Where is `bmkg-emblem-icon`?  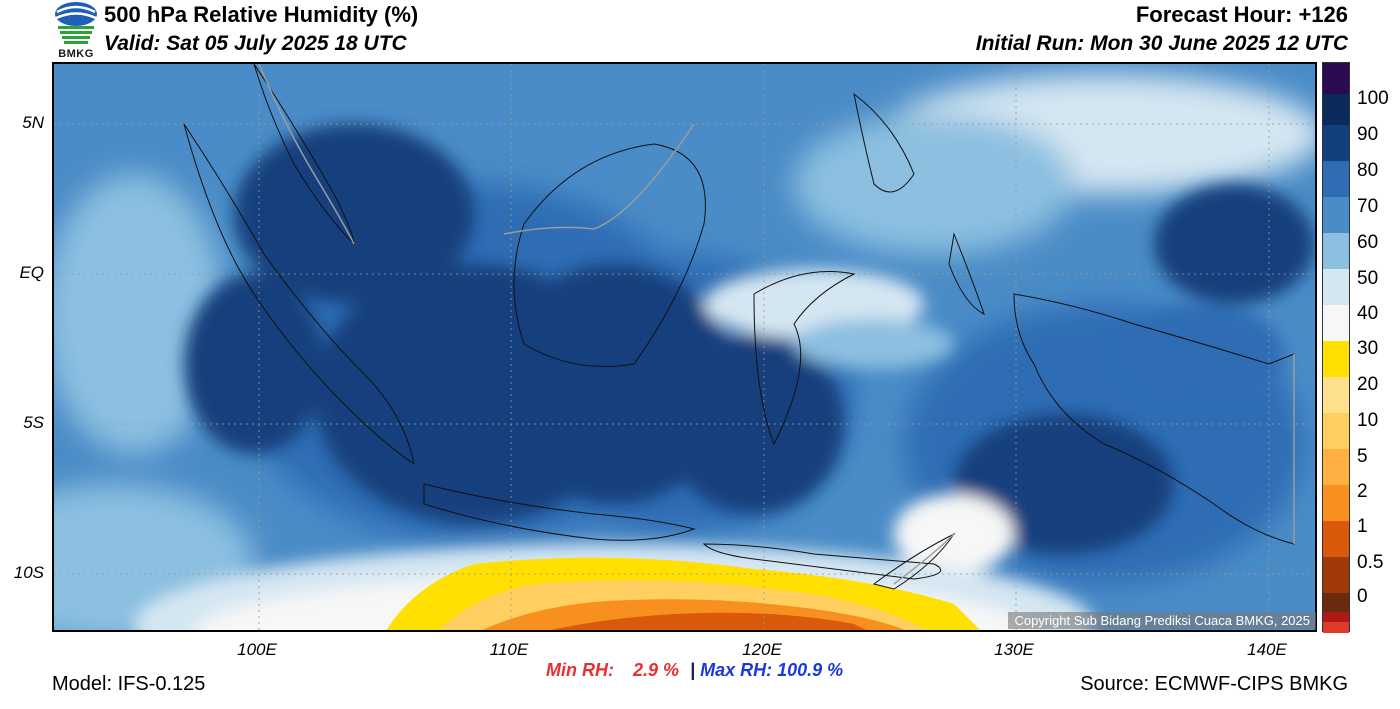
bmkg-emblem-icon is located at coordinates (76, 23).